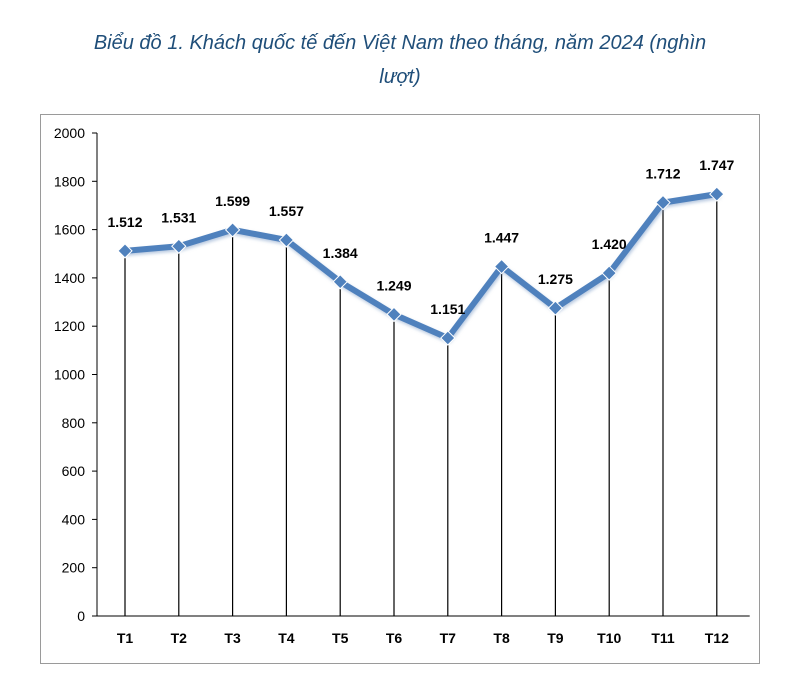 The height and width of the screenshot is (680, 800). Describe the element at coordinates (400, 77) in the screenshot. I see `chart-title-line-2: lượt)` at that location.